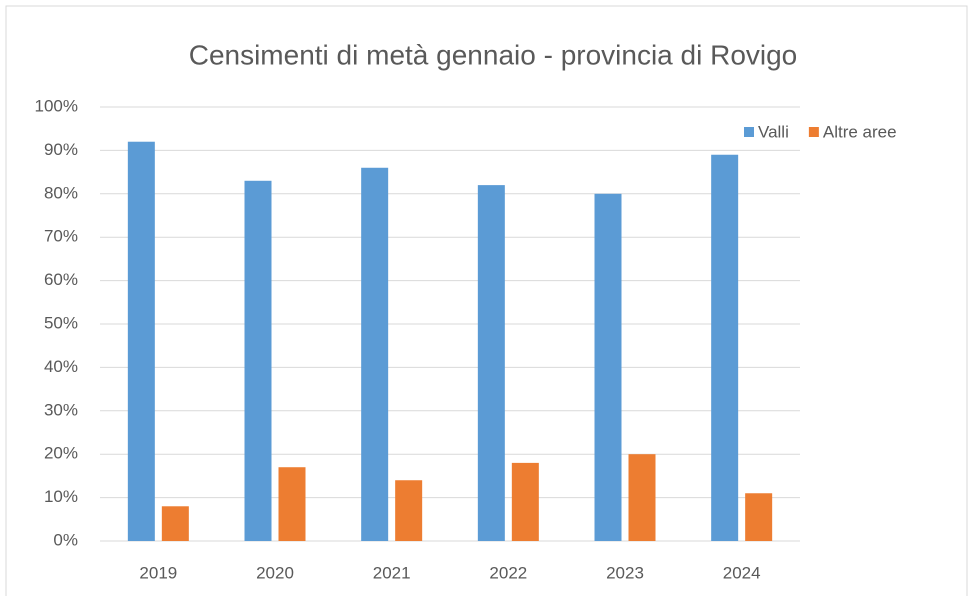 Image resolution: width=973 pixels, height=596 pixels. What do you see at coordinates (742, 572) in the screenshot?
I see `x-tick-label: 2024` at bounding box center [742, 572].